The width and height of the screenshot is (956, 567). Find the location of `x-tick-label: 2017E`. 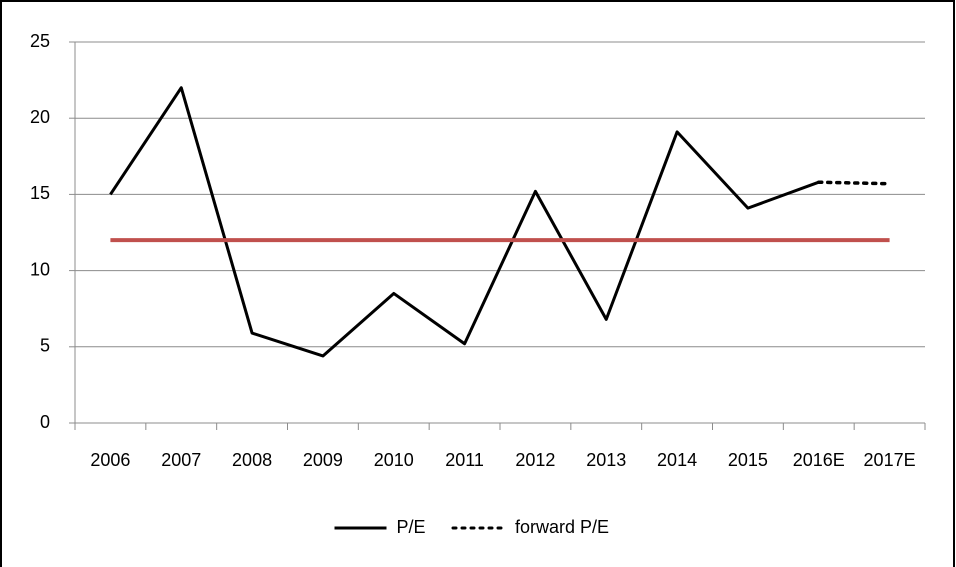

x-tick-label: 2017E is located at coordinates (890, 460).